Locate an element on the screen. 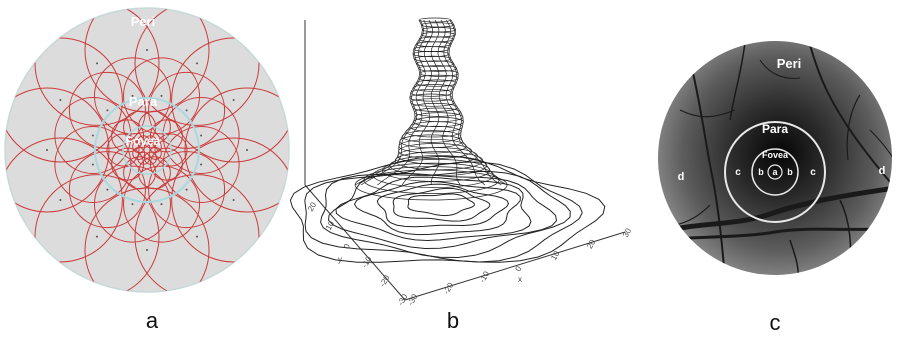 The height and width of the screenshot is (338, 907). tick-label-right: 0 is located at coordinates (518, 268).